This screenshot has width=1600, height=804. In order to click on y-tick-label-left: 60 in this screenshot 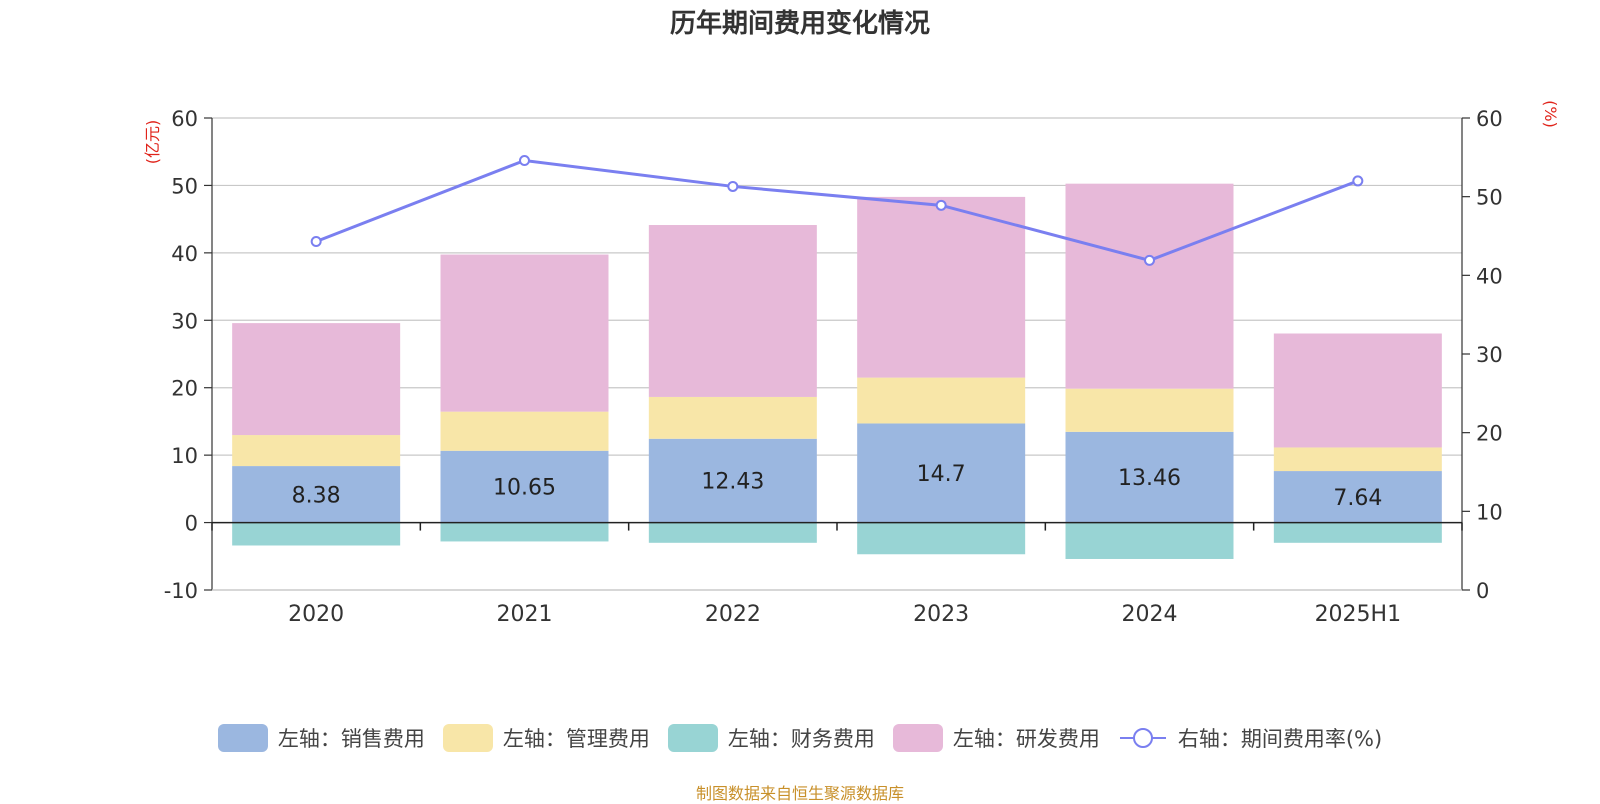, I will do `click(184, 119)`.